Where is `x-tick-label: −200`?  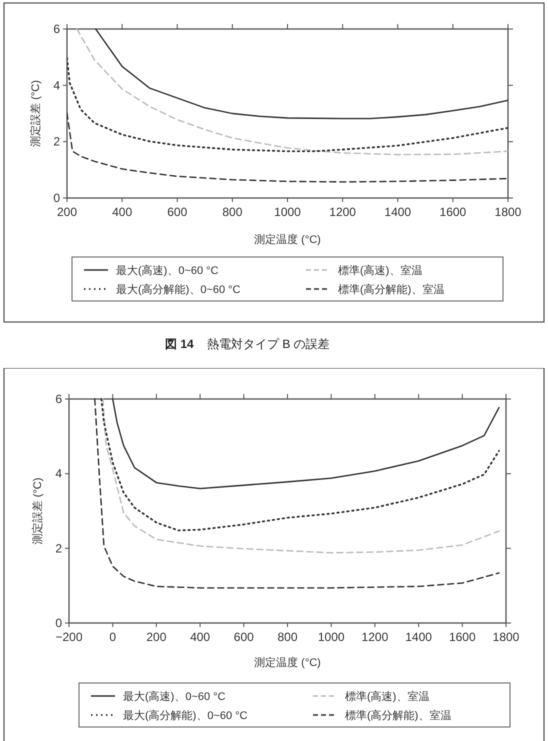 x-tick-label: −200 is located at coordinates (69, 637).